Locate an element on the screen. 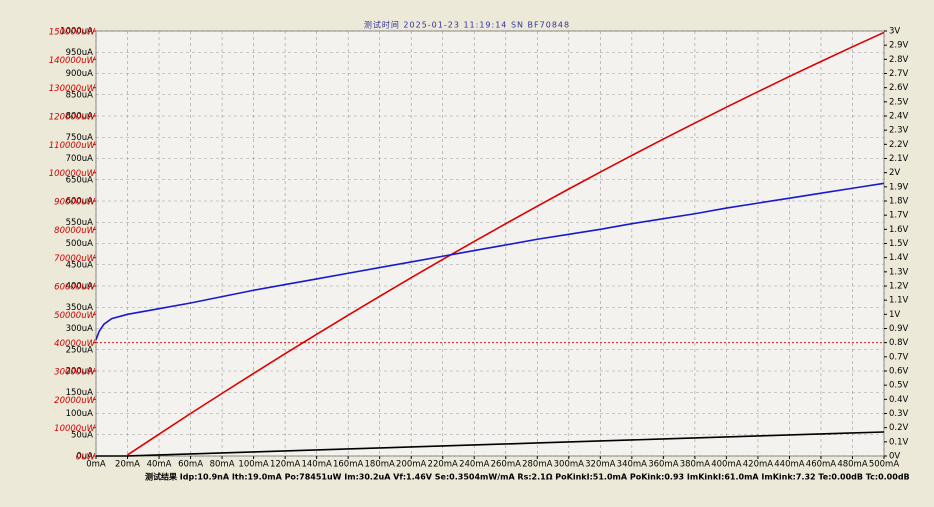 The image size is (934, 507). y-tick-label: 300uA is located at coordinates (80, 329).